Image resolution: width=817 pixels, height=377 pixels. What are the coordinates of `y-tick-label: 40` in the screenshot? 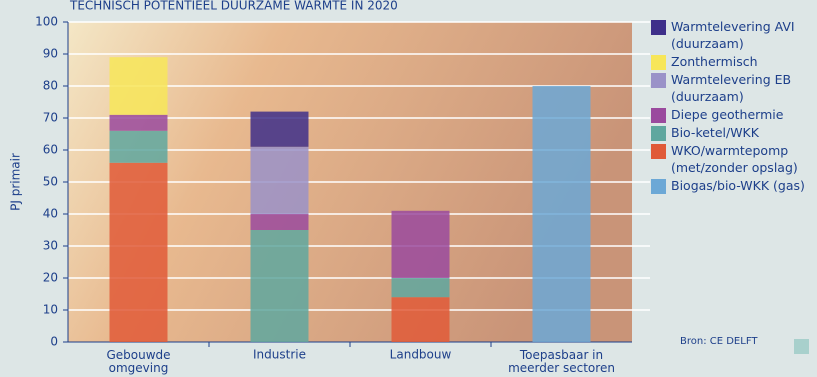 It's located at (50, 214).